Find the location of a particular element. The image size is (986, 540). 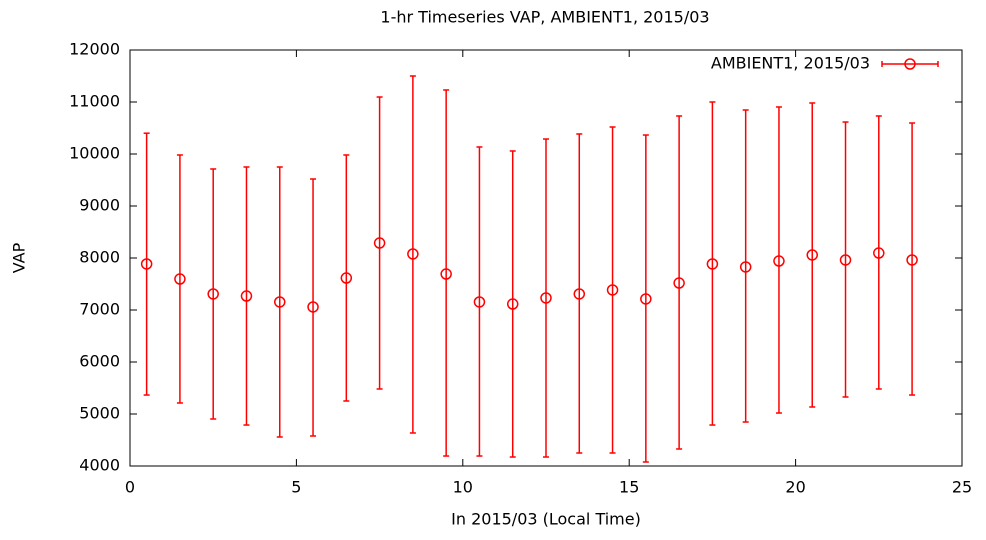

x-tick-label: 0 is located at coordinates (130, 487).